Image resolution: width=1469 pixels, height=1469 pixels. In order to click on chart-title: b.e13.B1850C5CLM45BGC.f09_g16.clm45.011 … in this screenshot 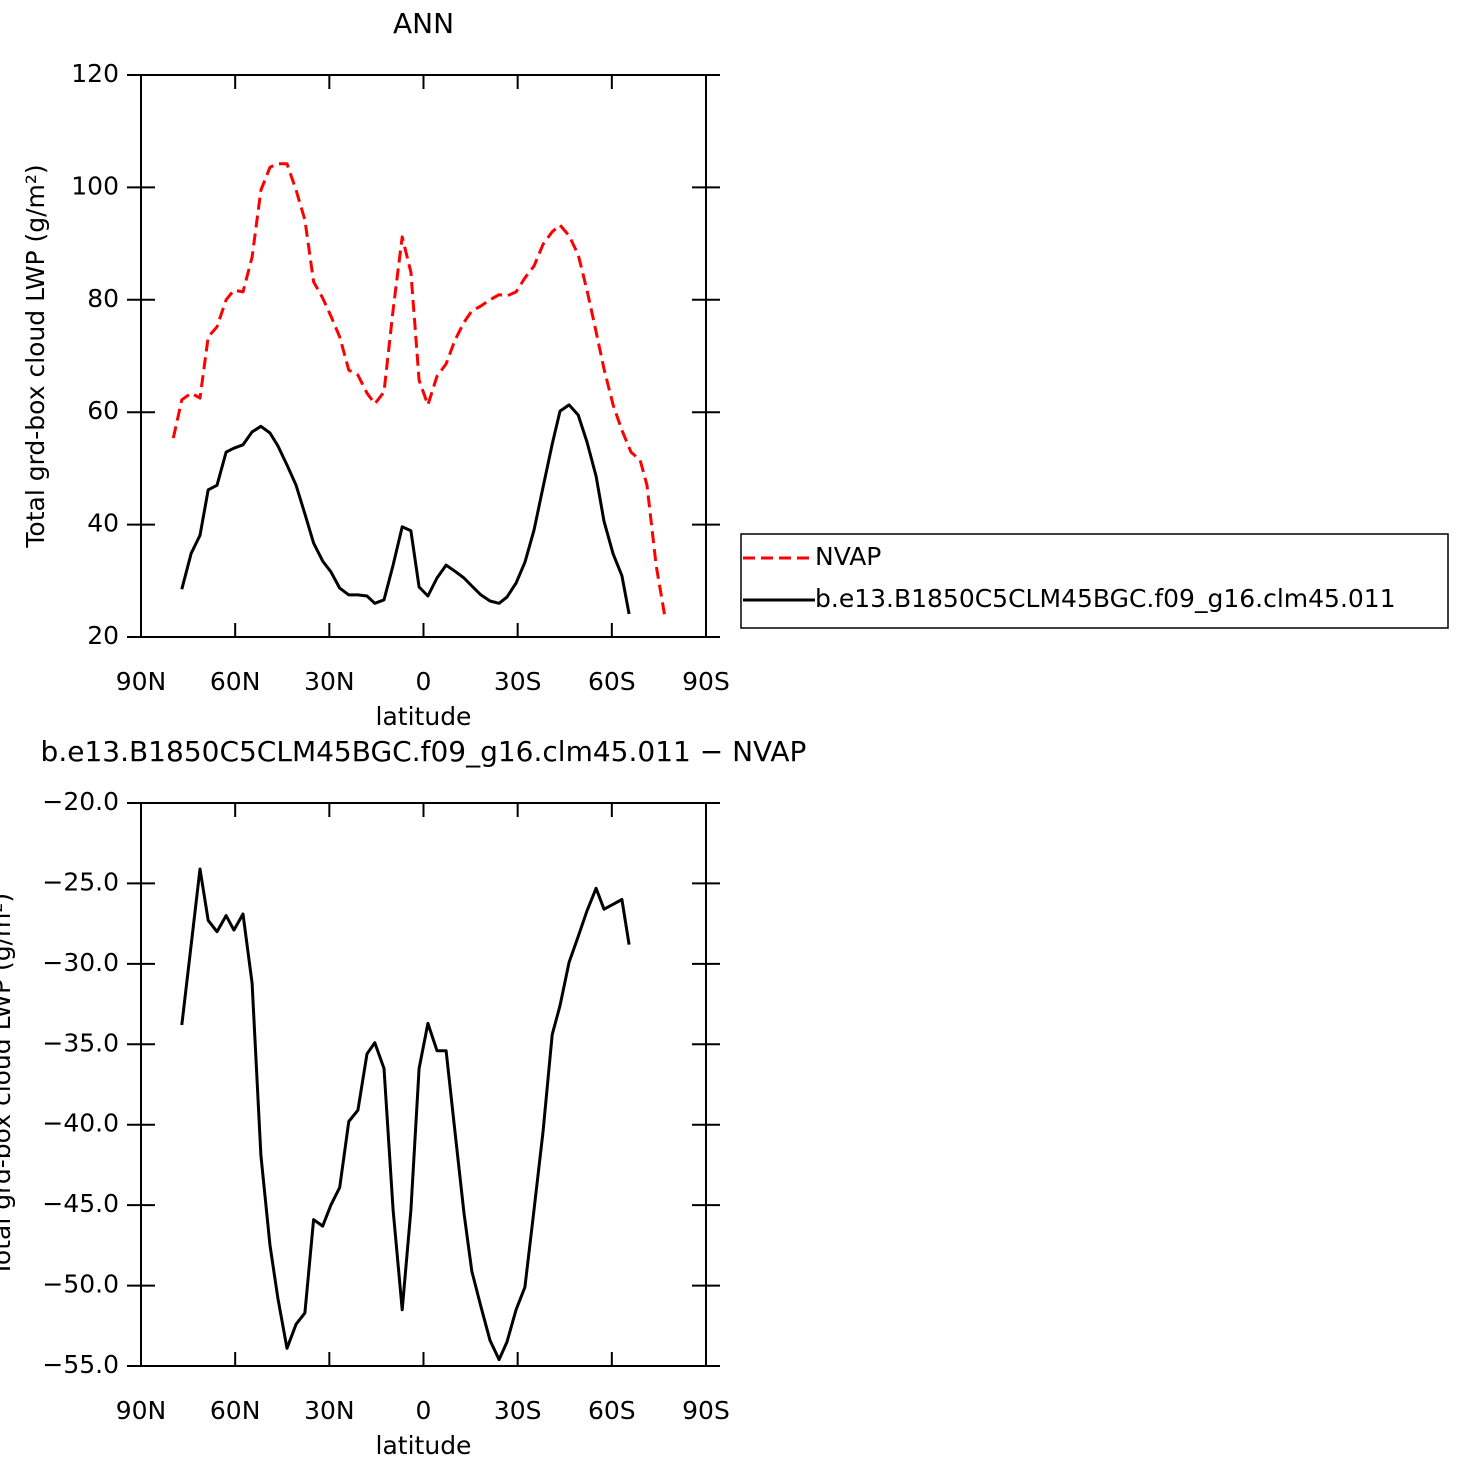, I will do `click(424, 751)`.